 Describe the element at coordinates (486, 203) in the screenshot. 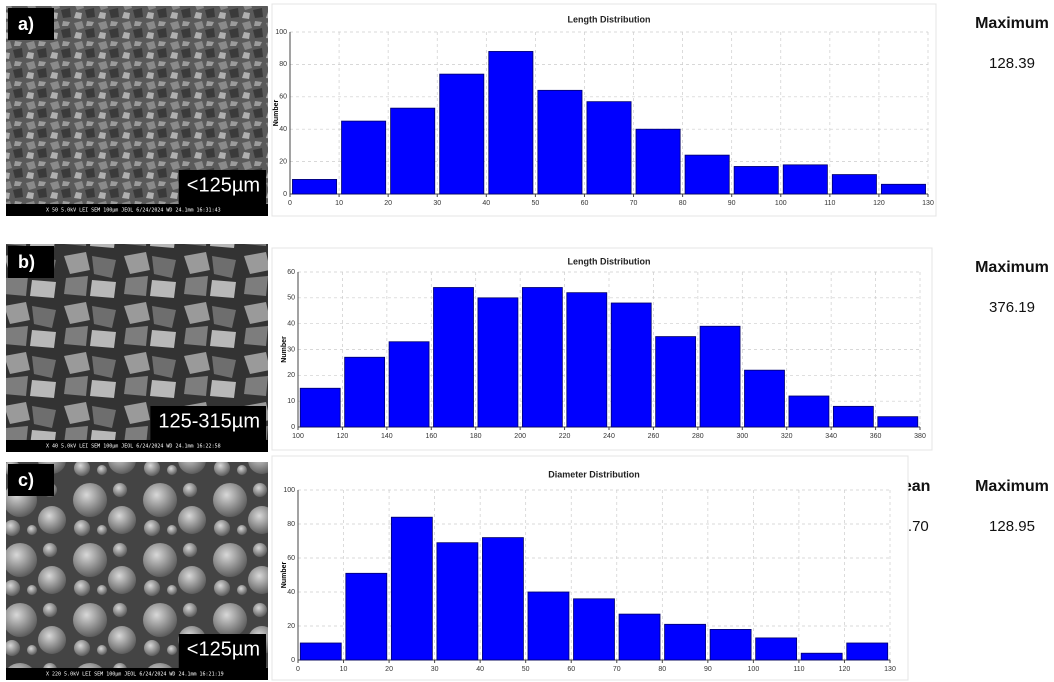

I see `x-tick-label: 40` at that location.